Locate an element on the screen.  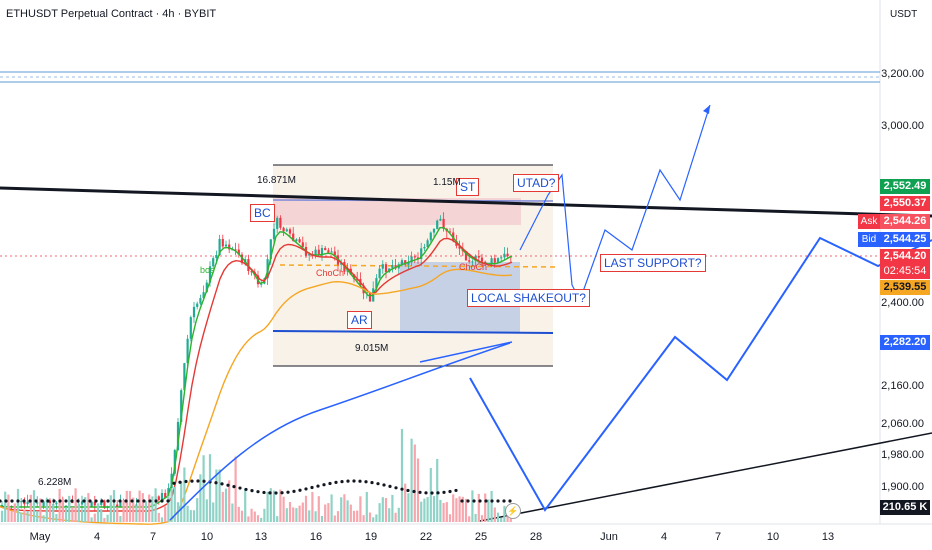
price-label-2400: 2,400.00 is located at coordinates (902, 303).